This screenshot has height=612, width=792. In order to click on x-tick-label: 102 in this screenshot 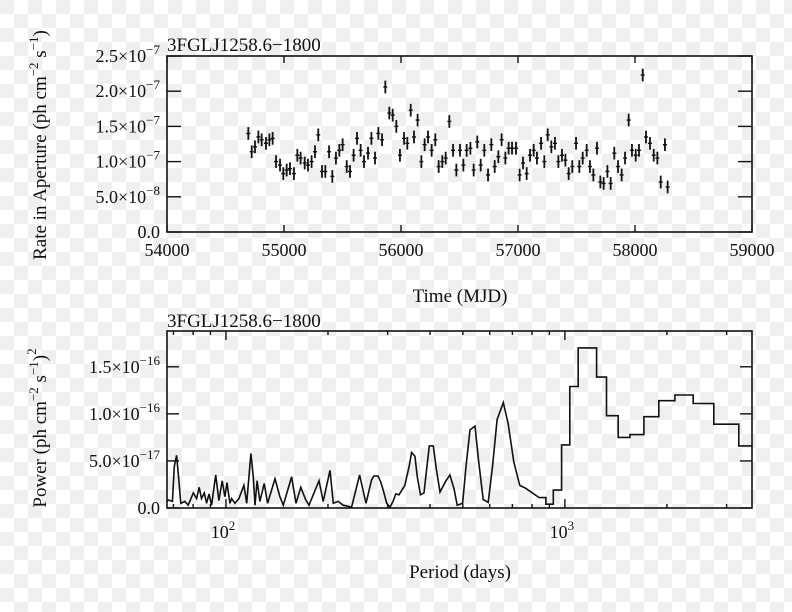, I will do `click(223, 530)`.